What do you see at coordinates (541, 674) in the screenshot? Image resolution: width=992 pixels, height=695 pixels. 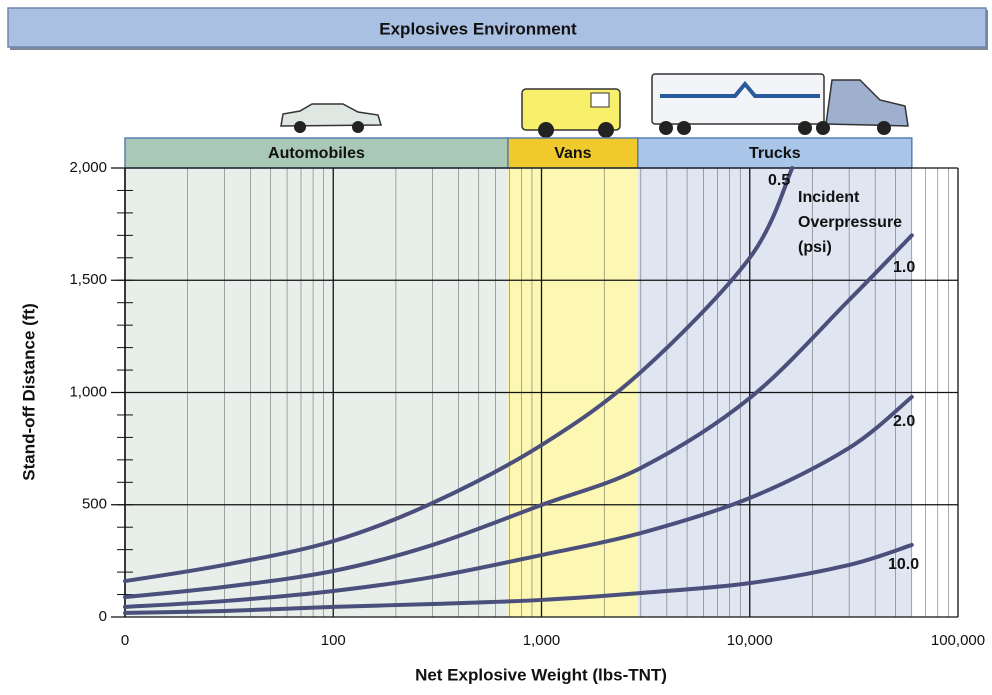 I see `x-axis-label: Net Explosive Weight (lbs-TNT)` at bounding box center [541, 674].